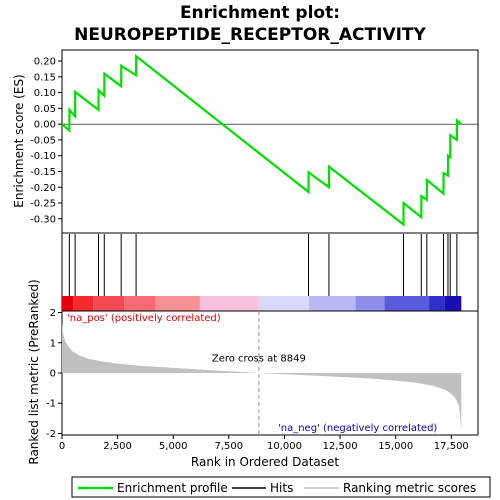 This screenshot has width=500, height=500. What do you see at coordinates (409, 488) in the screenshot?
I see `legend-label-ranking: Ranking metric scores` at bounding box center [409, 488].